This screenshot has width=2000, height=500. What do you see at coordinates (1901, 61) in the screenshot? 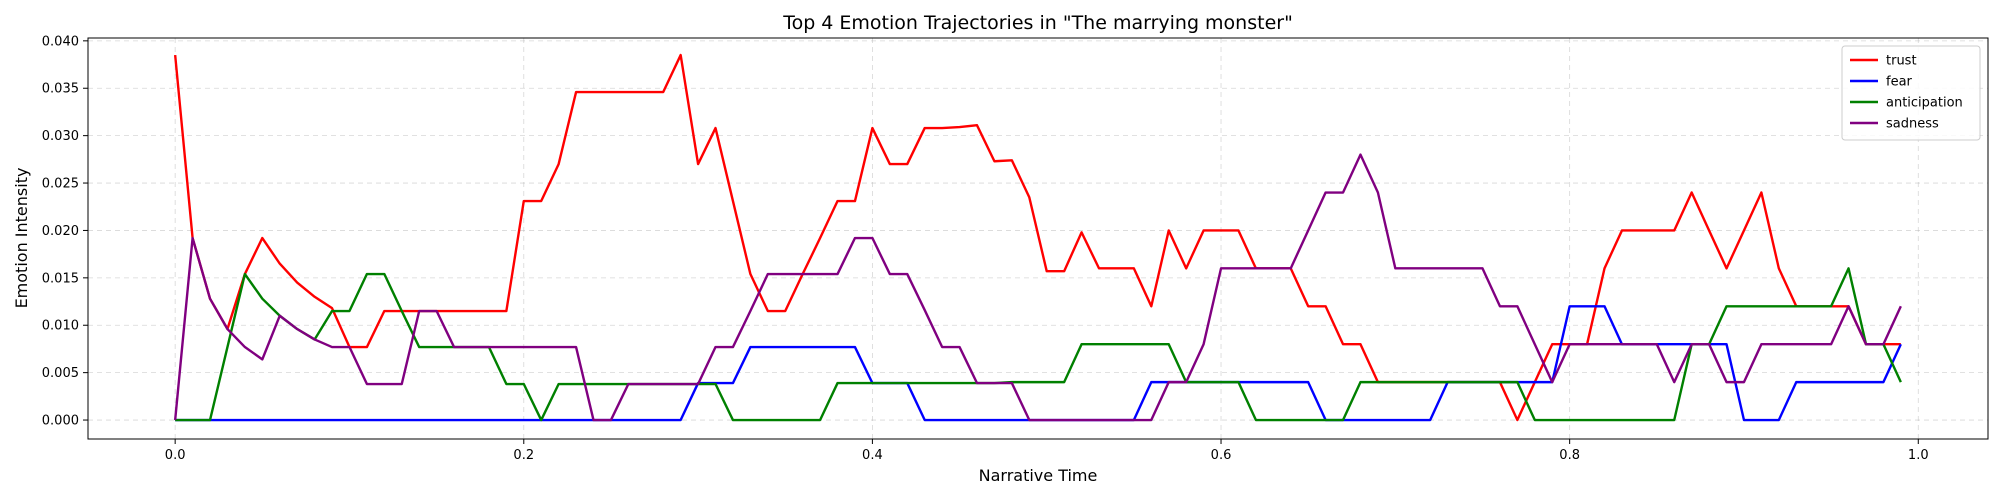
I see `legend-label-trust: trust` at bounding box center [1901, 61].